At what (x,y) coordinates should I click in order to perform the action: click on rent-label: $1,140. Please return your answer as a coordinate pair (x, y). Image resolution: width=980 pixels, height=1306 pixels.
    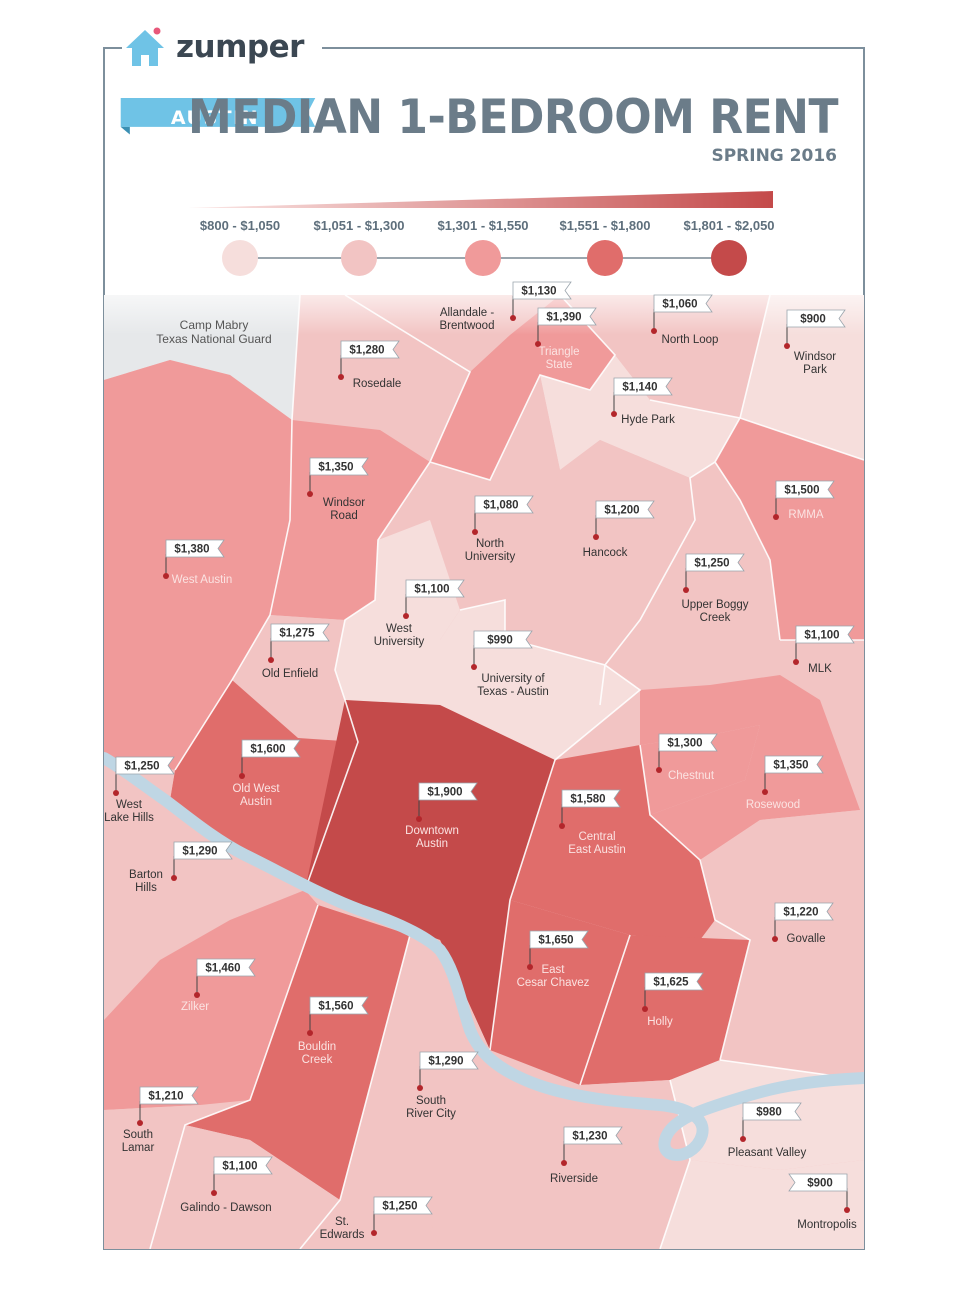
    Looking at the image, I should click on (639, 388).